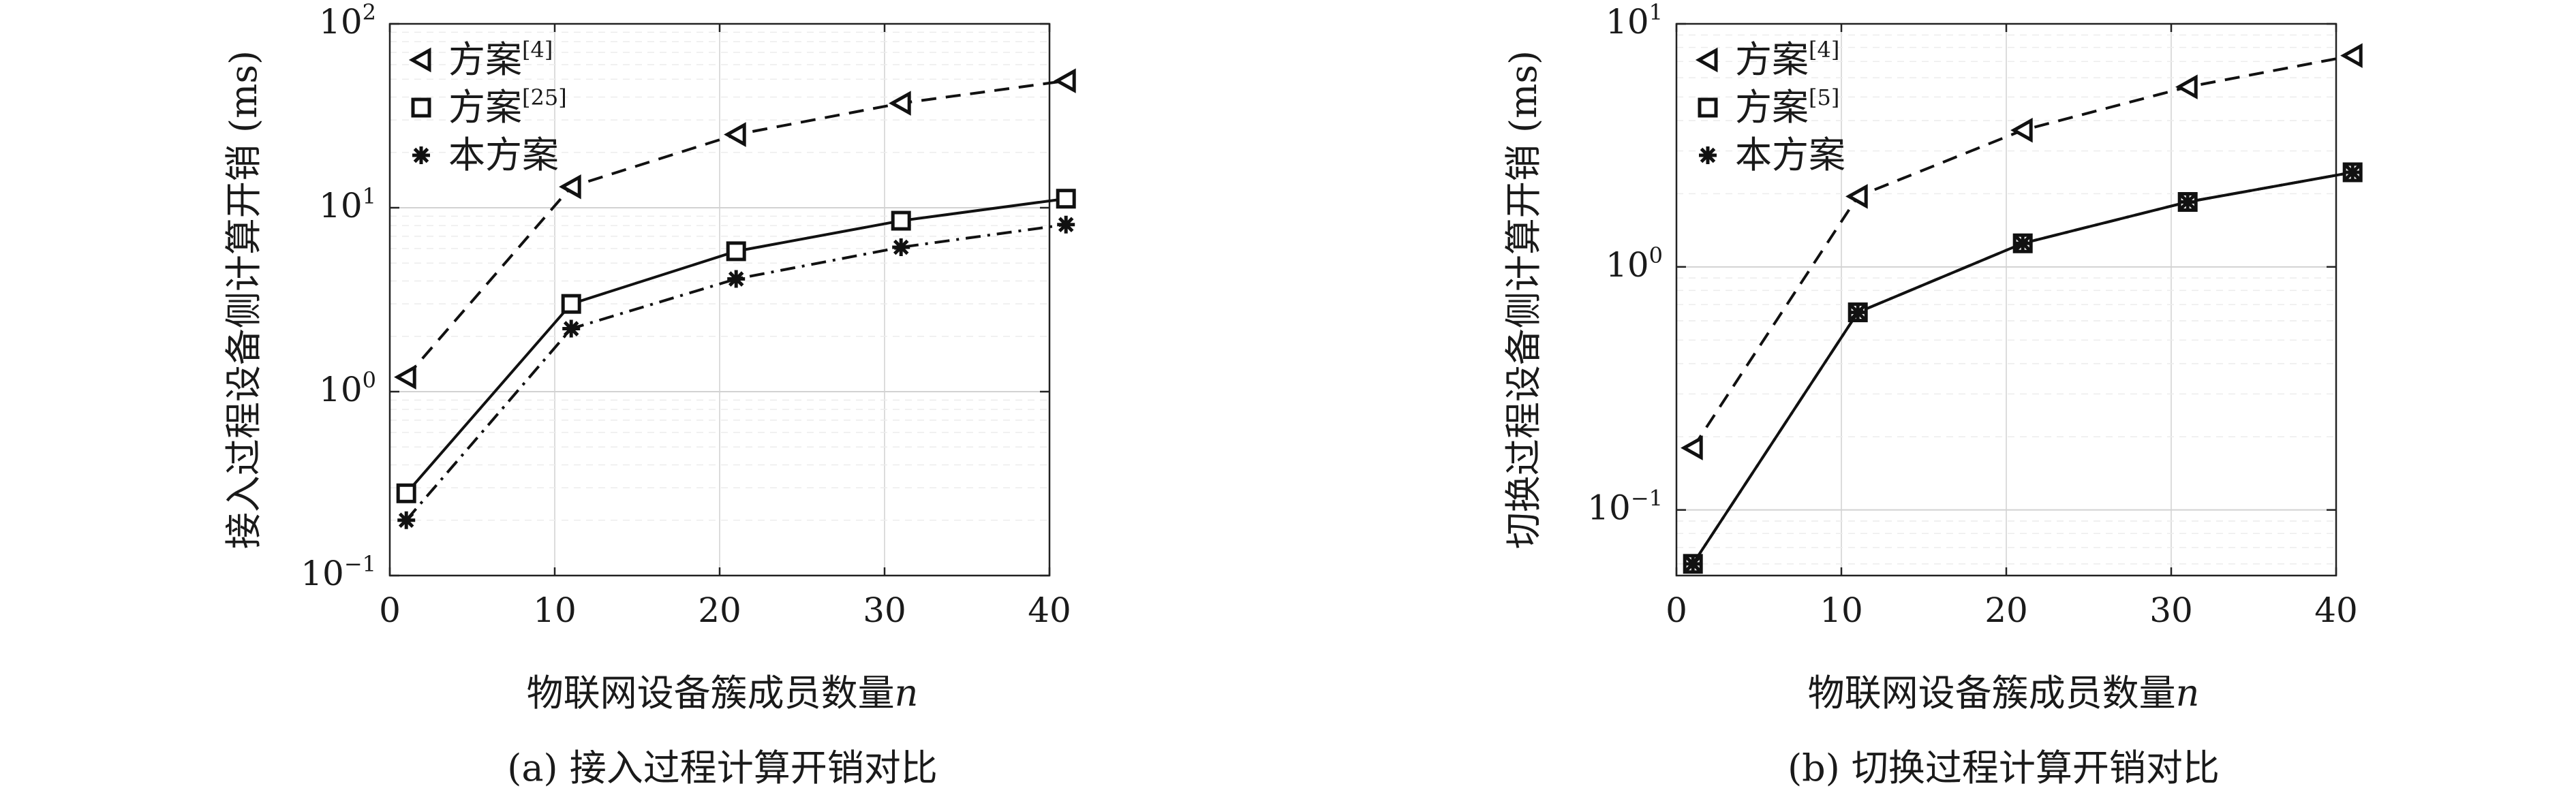  Describe the element at coordinates (2004, 768) in the screenshot. I see `panel-caption: (b) 切换过程计算开销对比` at that location.